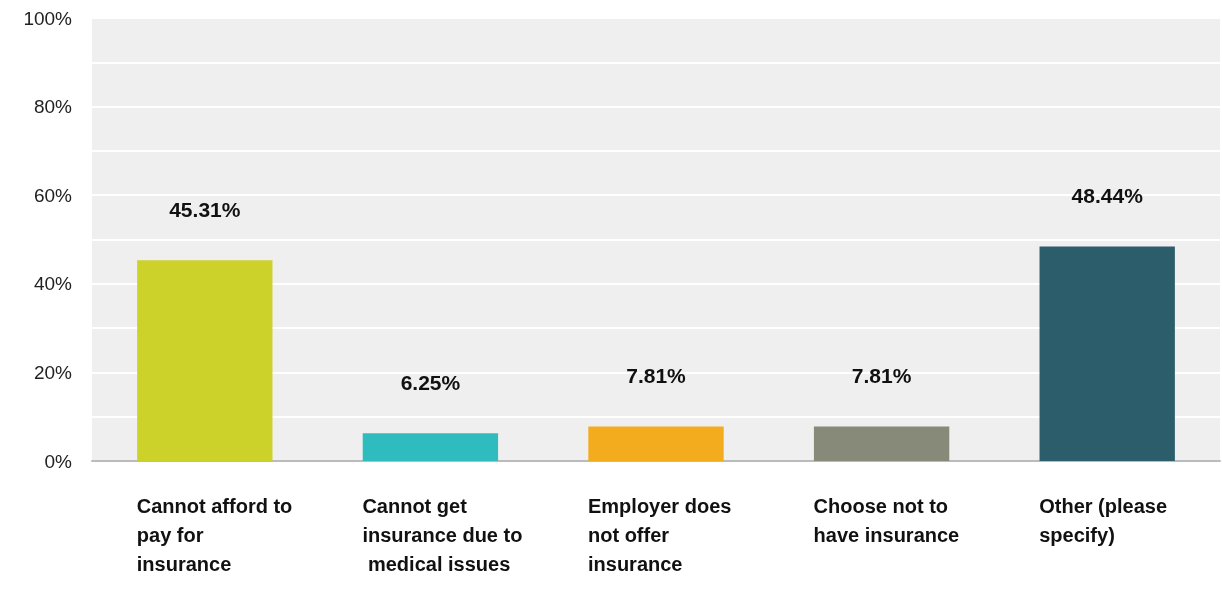 Image resolution: width=1222 pixels, height=605 pixels. Describe the element at coordinates (53, 284) in the screenshot. I see `y-tick-label: 40%` at that location.